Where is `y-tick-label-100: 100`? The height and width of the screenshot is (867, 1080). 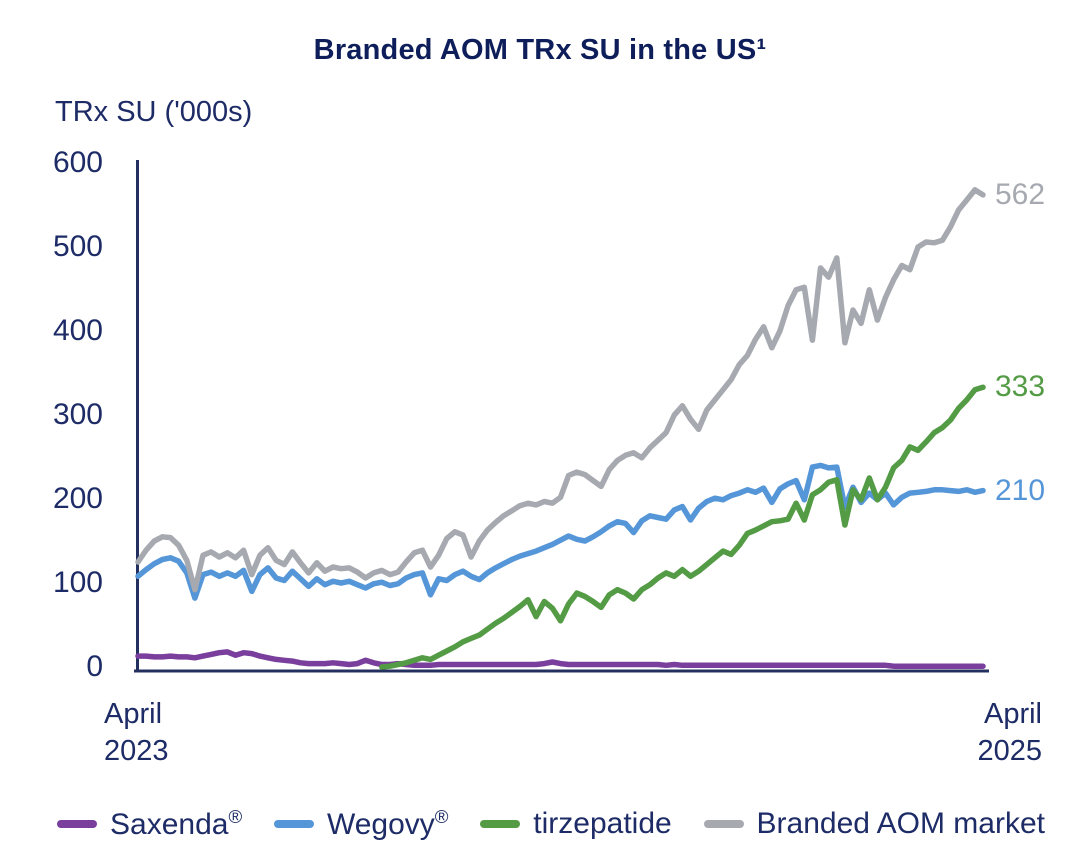
y-tick-label-100: 100 is located at coordinates (77, 582).